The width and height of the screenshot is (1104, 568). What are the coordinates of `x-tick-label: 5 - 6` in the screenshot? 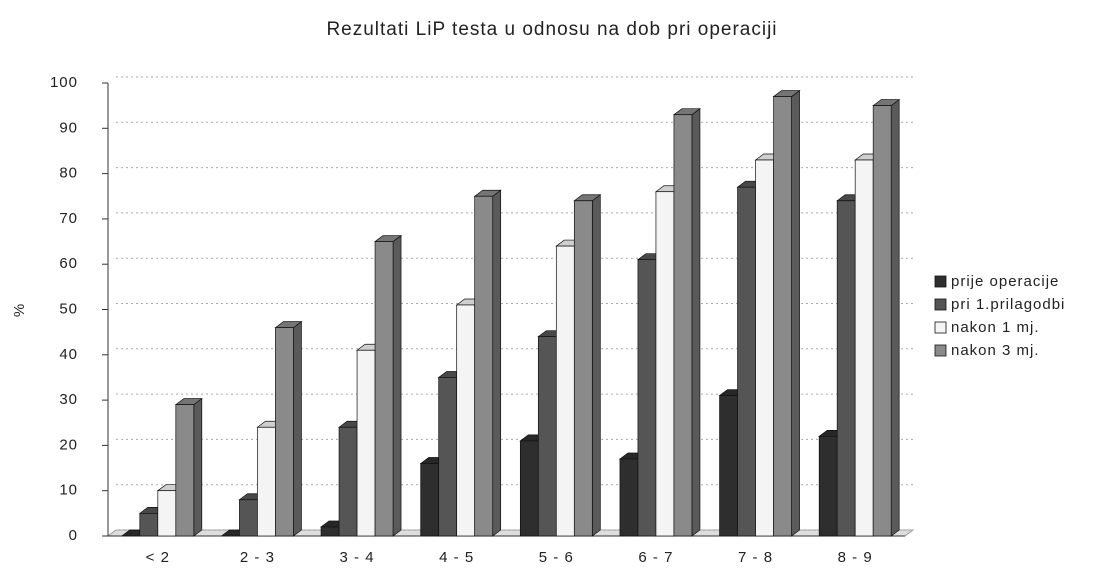 It's located at (556, 557).